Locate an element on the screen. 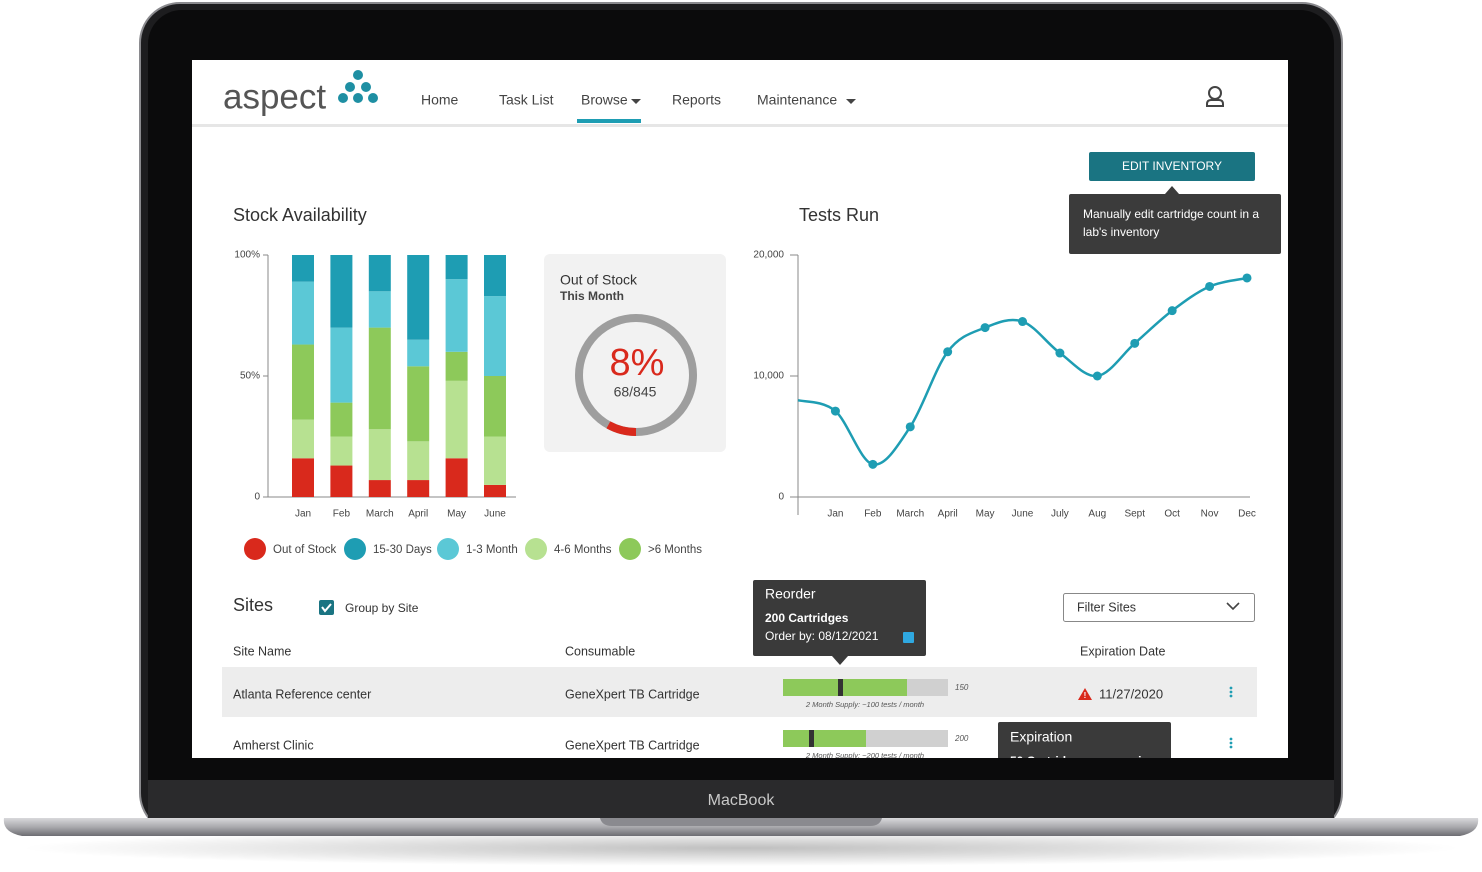 The image size is (1482, 872). y-tick-label: 0 is located at coordinates (257, 497).